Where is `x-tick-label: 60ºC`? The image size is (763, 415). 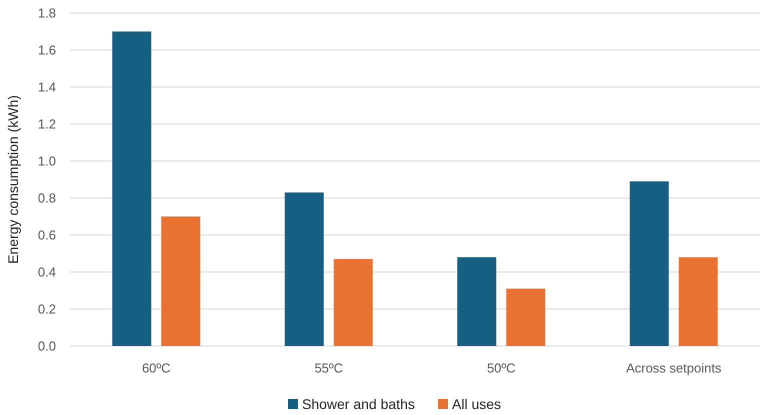 x-tick-label: 60ºC is located at coordinates (156, 368).